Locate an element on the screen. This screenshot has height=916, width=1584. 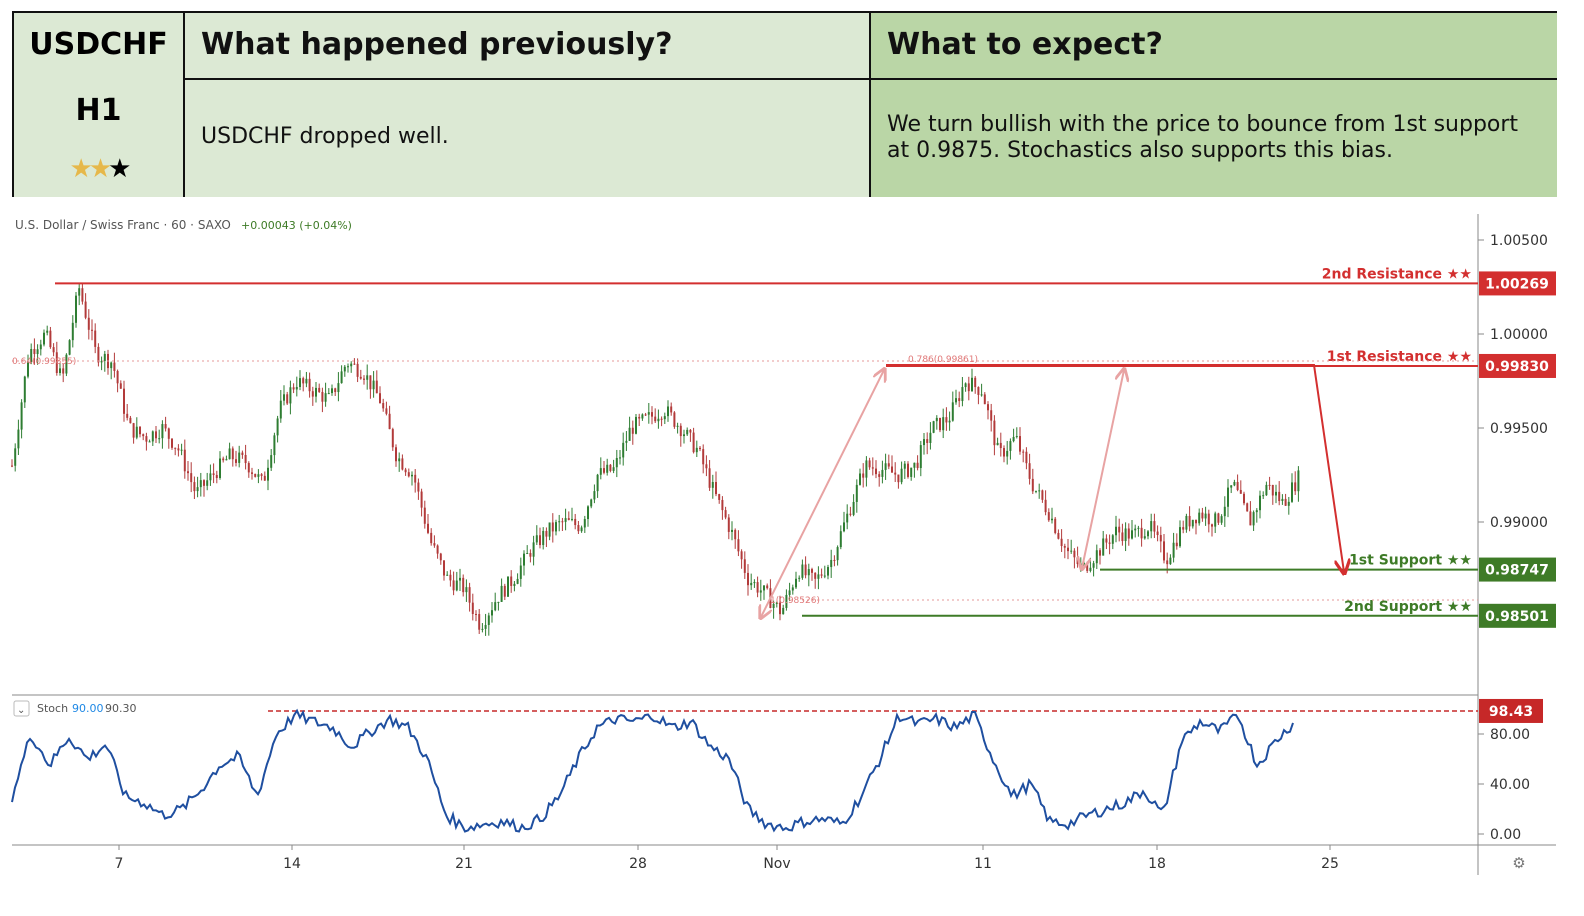
projection-arrow is located at coordinates (1103, 469).